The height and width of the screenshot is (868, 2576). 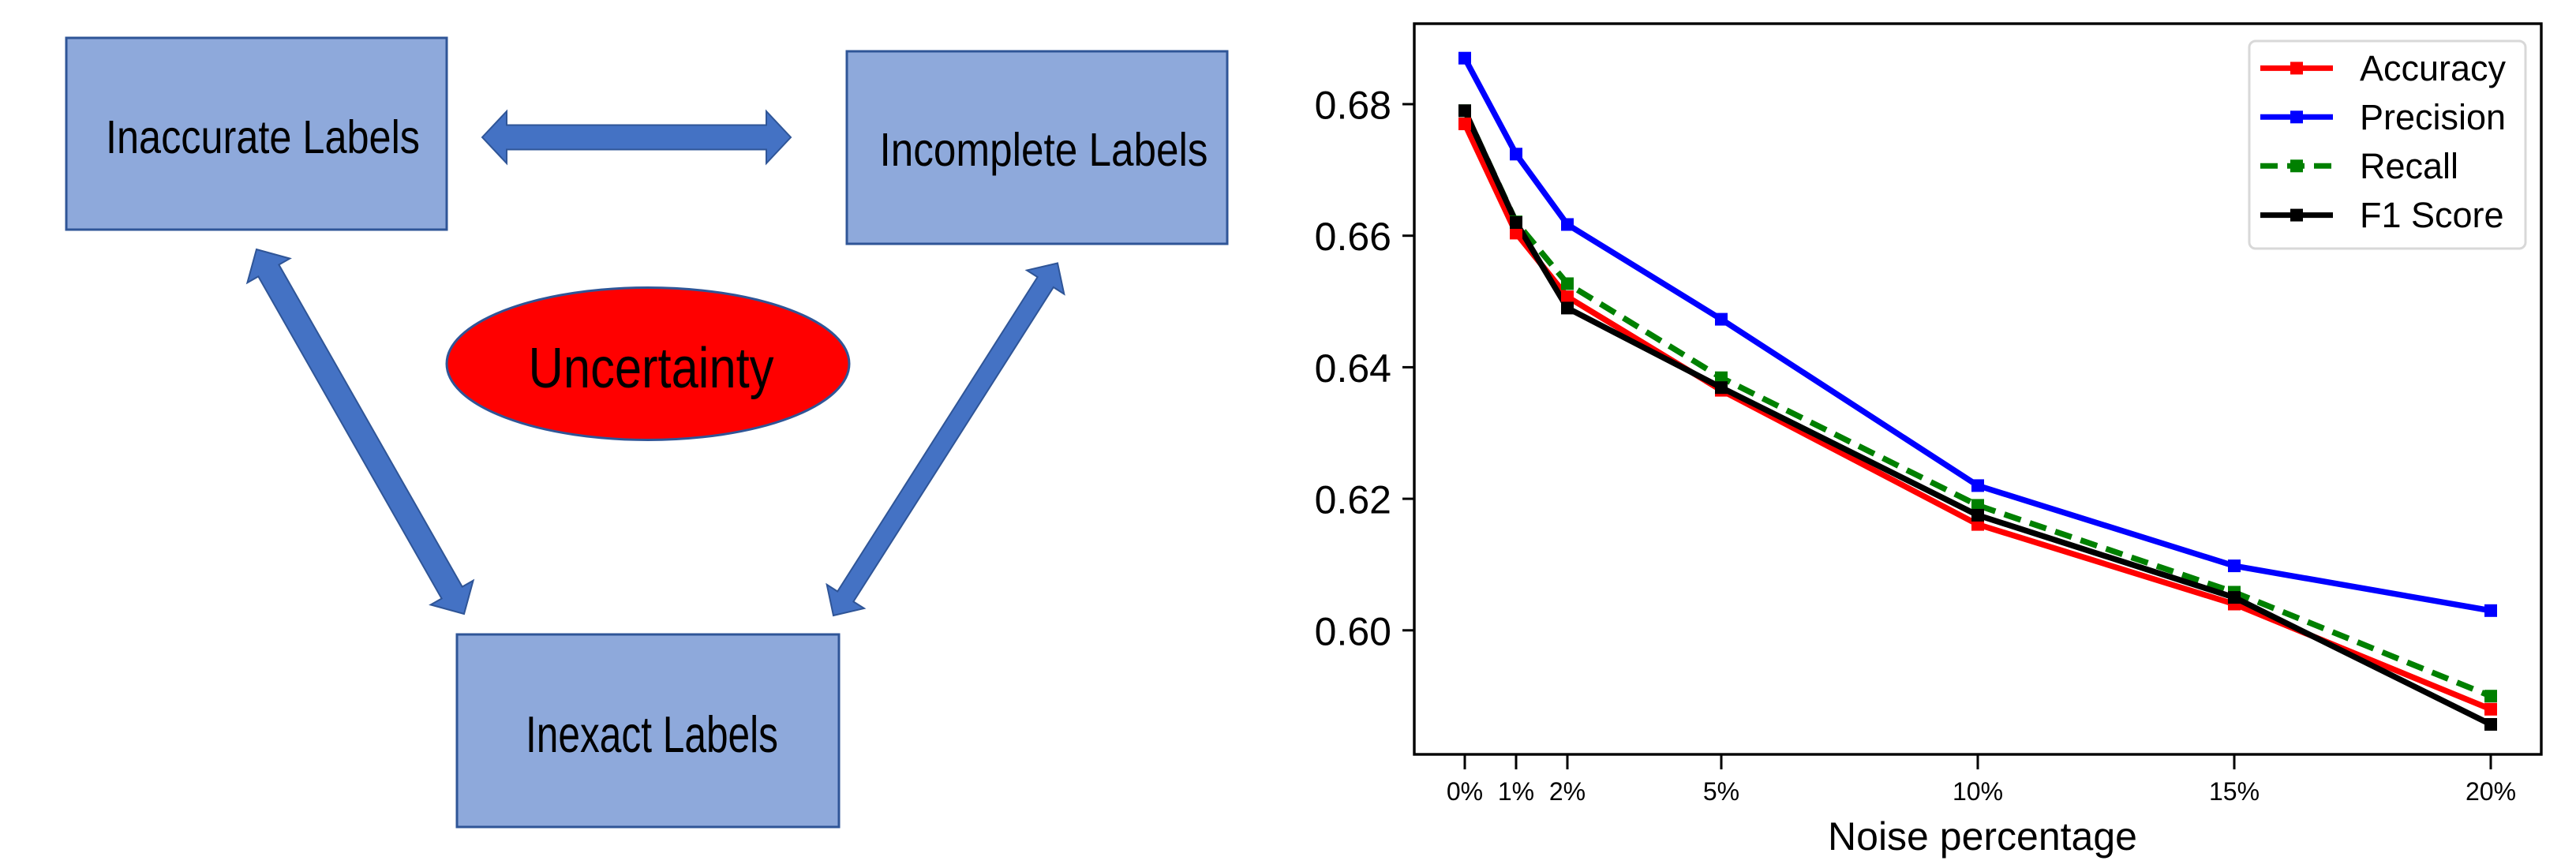 What do you see at coordinates (1721, 791) in the screenshot?
I see `svg-text: 5%` at bounding box center [1721, 791].